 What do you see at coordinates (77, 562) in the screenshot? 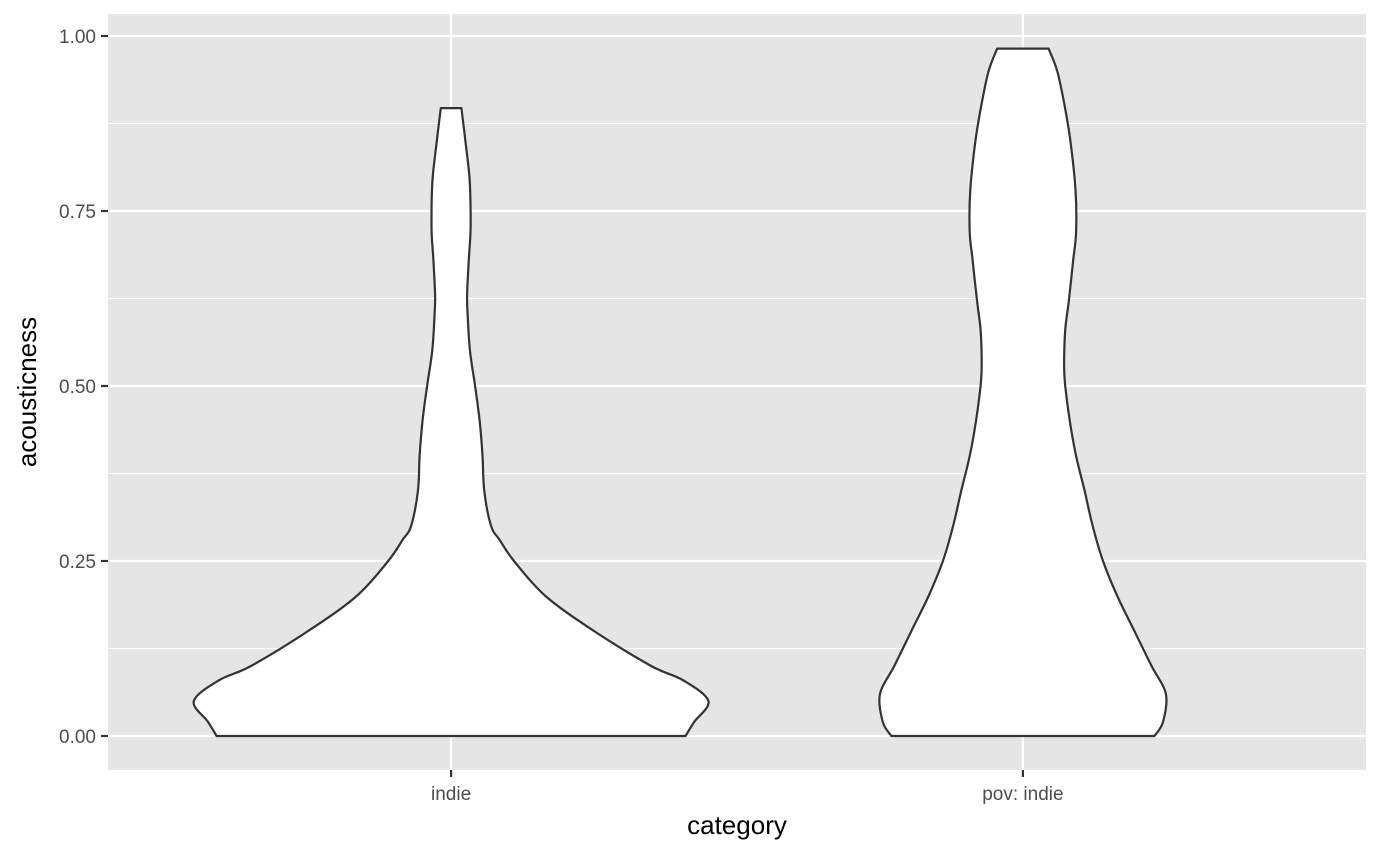
I see `y-tick-label: 0.25` at bounding box center [77, 562].